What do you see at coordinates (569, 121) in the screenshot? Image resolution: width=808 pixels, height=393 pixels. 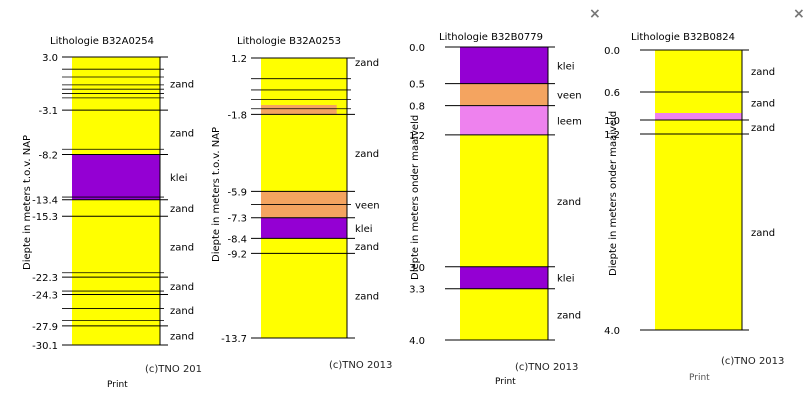 I see `lithology-label: leem` at bounding box center [569, 121].